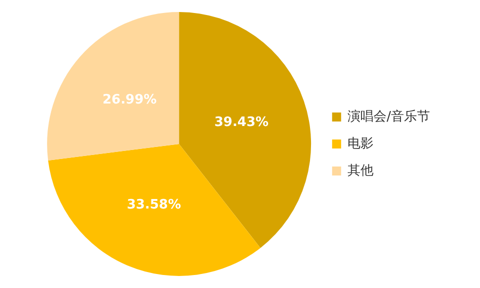 The height and width of the screenshot is (288, 480). What do you see at coordinates (129, 100) in the screenshot?
I see `data-label: 26.99%` at bounding box center [129, 100].